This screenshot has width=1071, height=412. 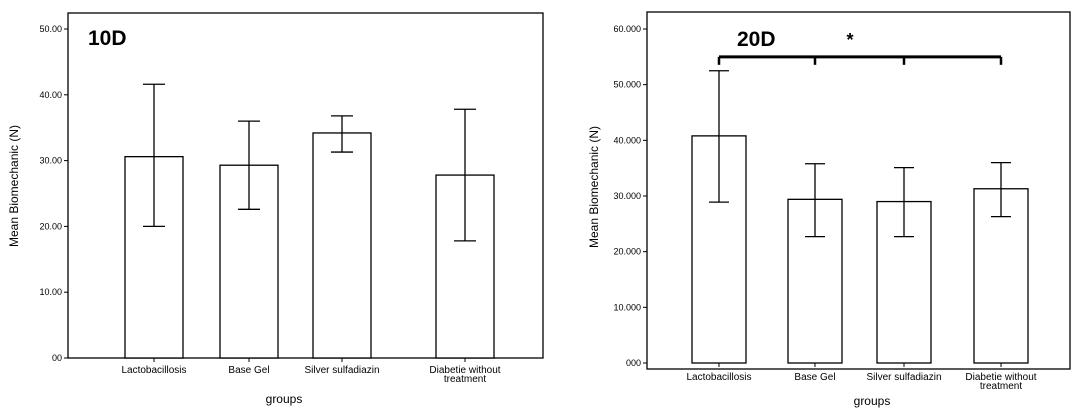 What do you see at coordinates (627, 307) in the screenshot?
I see `y-tick-label: 10.000` at bounding box center [627, 307].